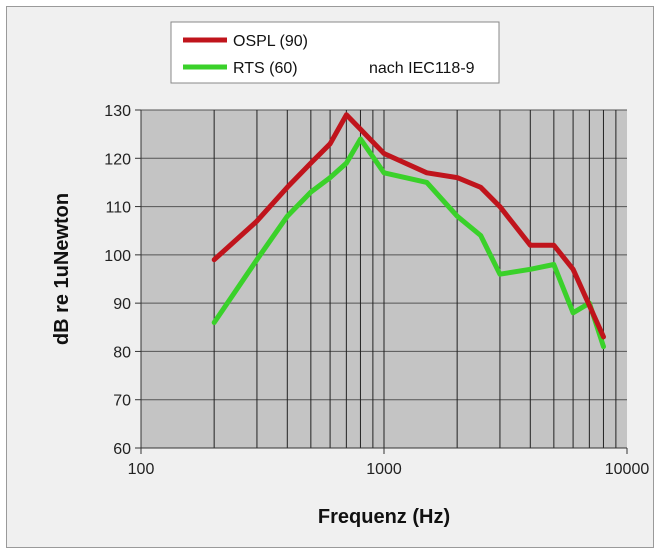  What do you see at coordinates (627, 469) in the screenshot?
I see `x-tick-label: 10000` at bounding box center [627, 469].